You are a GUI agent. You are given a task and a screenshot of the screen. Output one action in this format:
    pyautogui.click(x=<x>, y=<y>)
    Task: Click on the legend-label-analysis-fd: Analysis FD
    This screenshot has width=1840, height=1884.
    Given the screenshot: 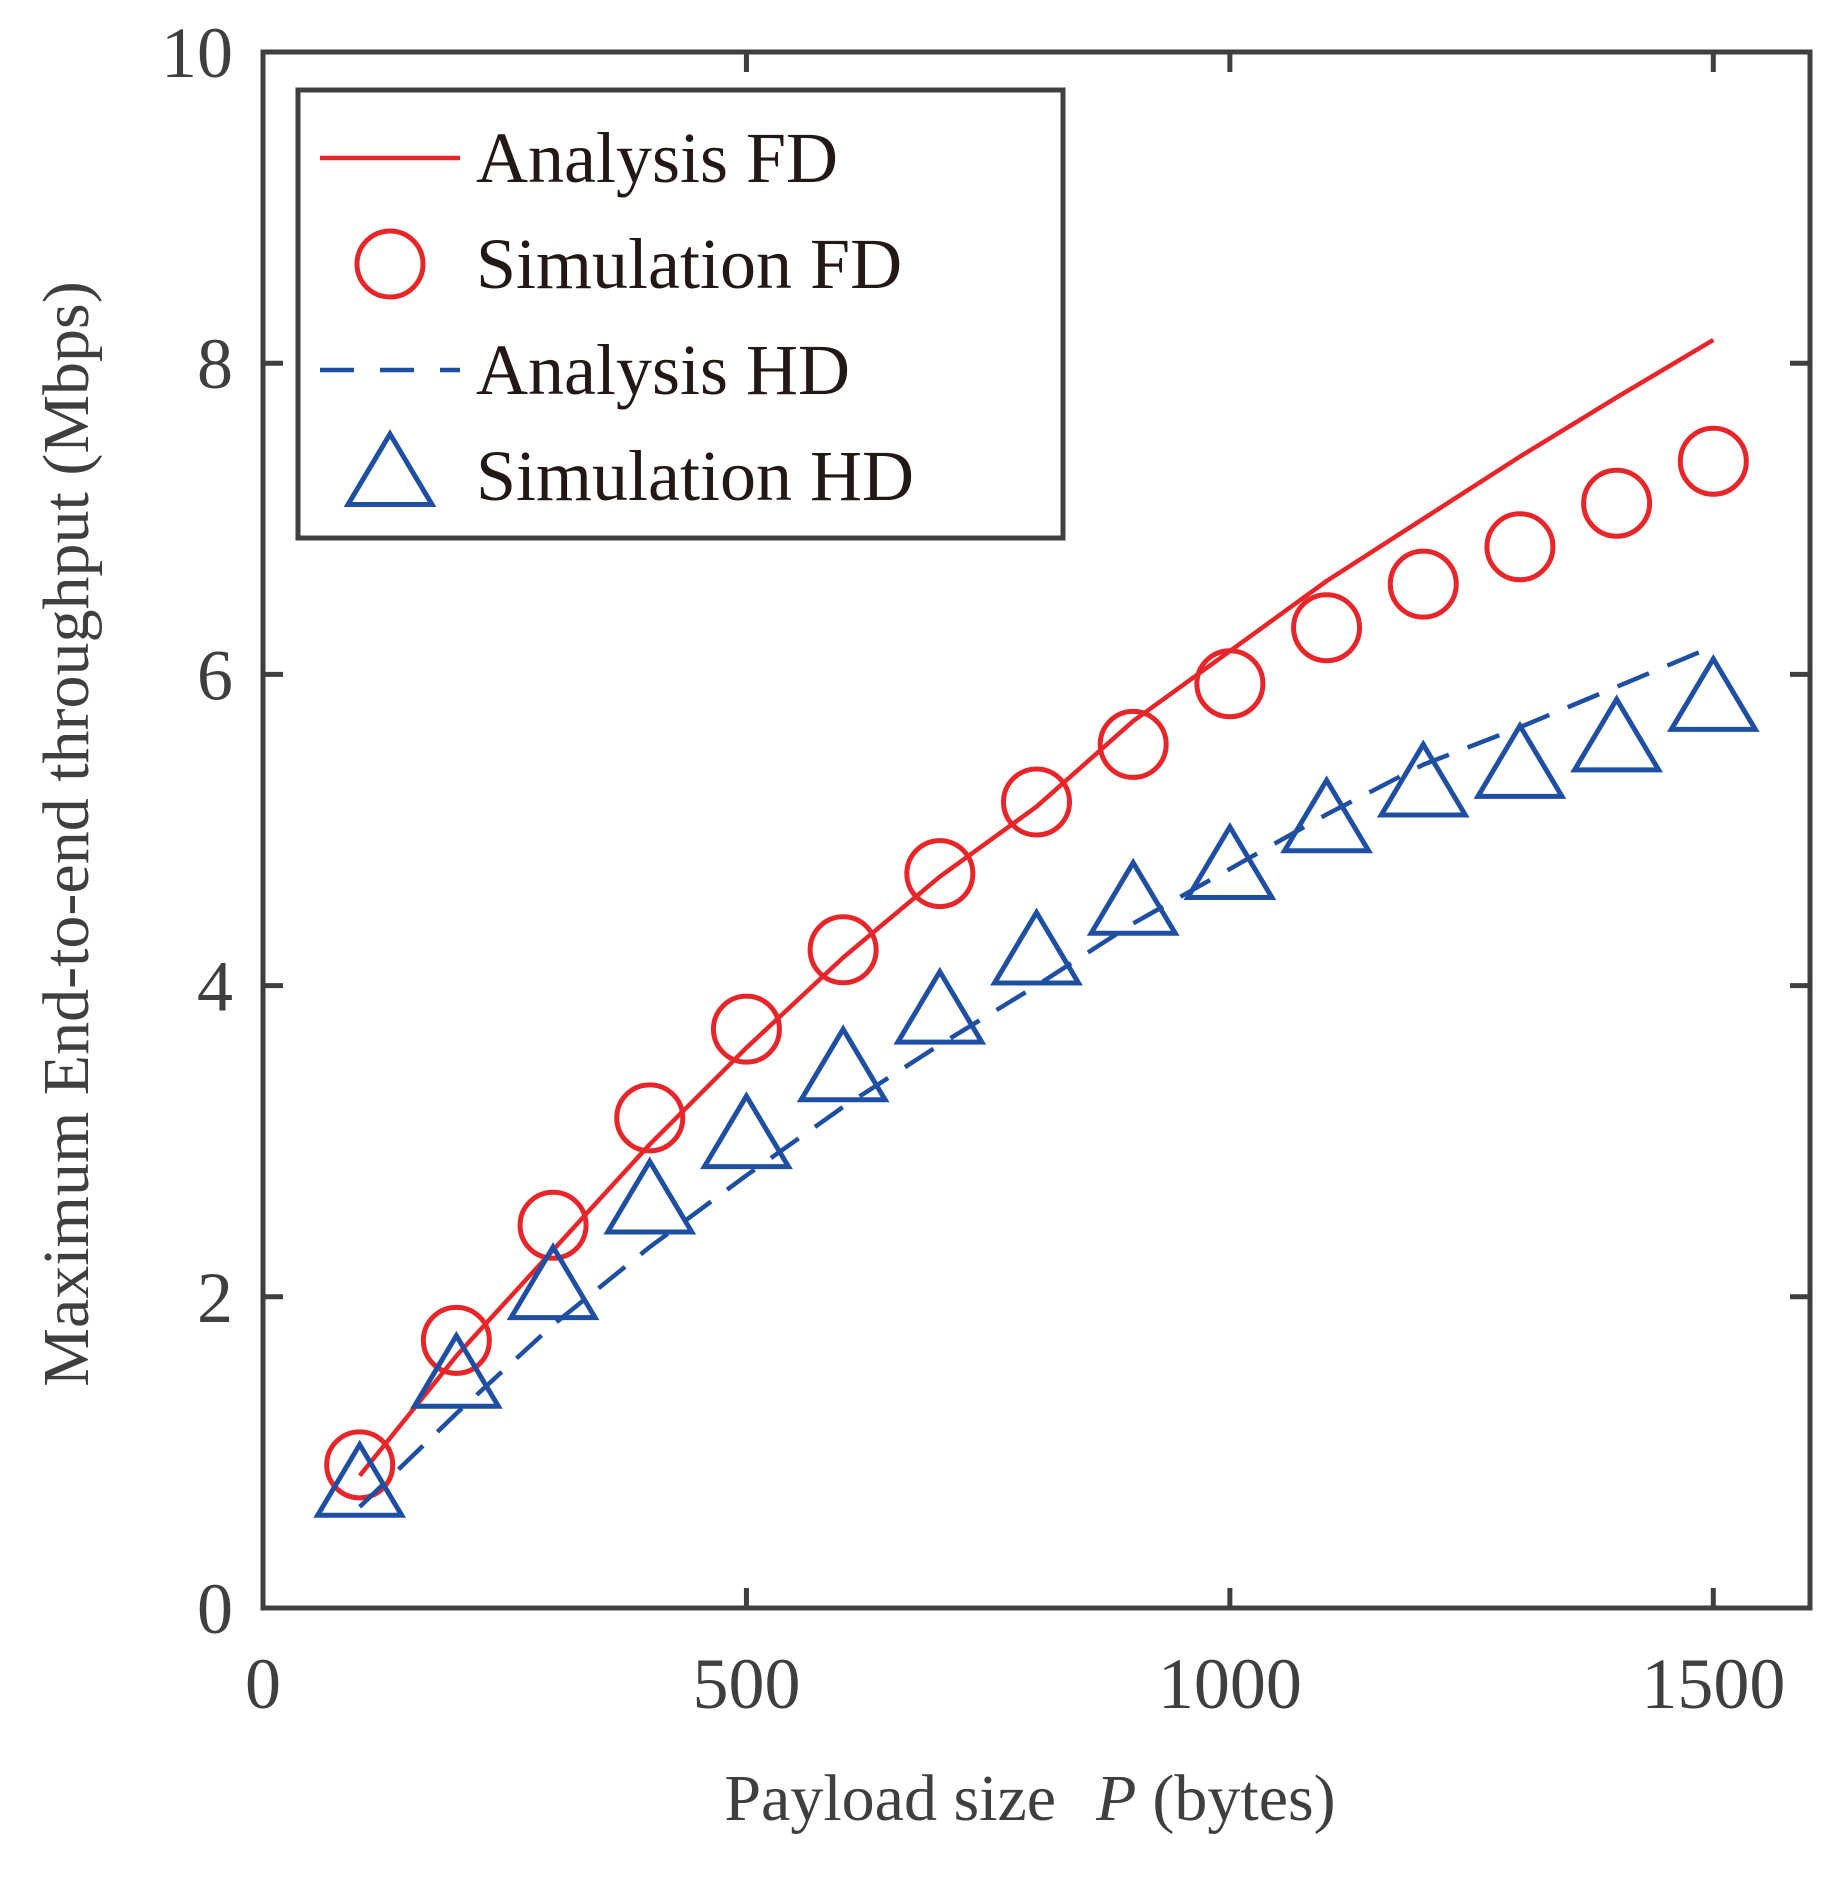 What is the action you would take?
    pyautogui.click(x=657, y=158)
    